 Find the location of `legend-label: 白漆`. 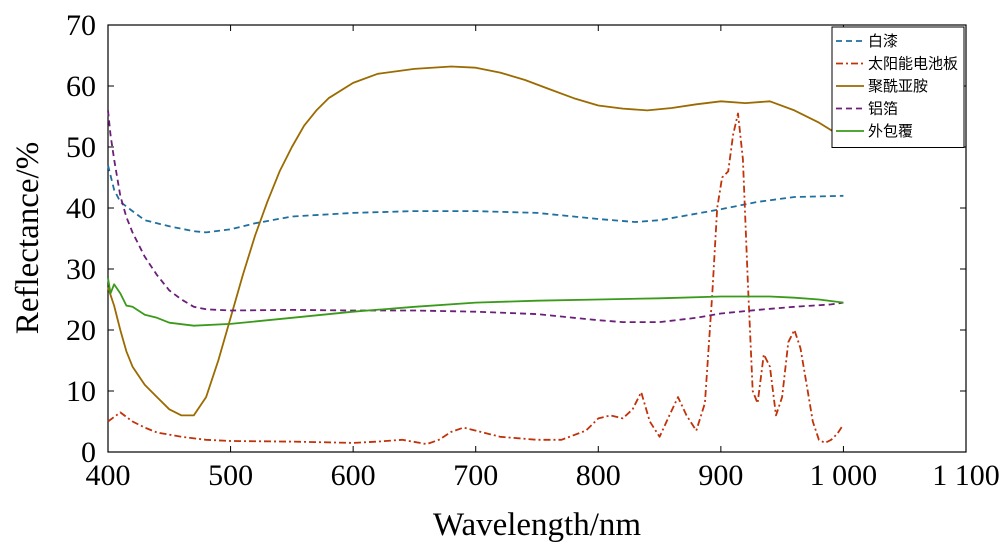

legend-label: 白漆 is located at coordinates (883, 41).